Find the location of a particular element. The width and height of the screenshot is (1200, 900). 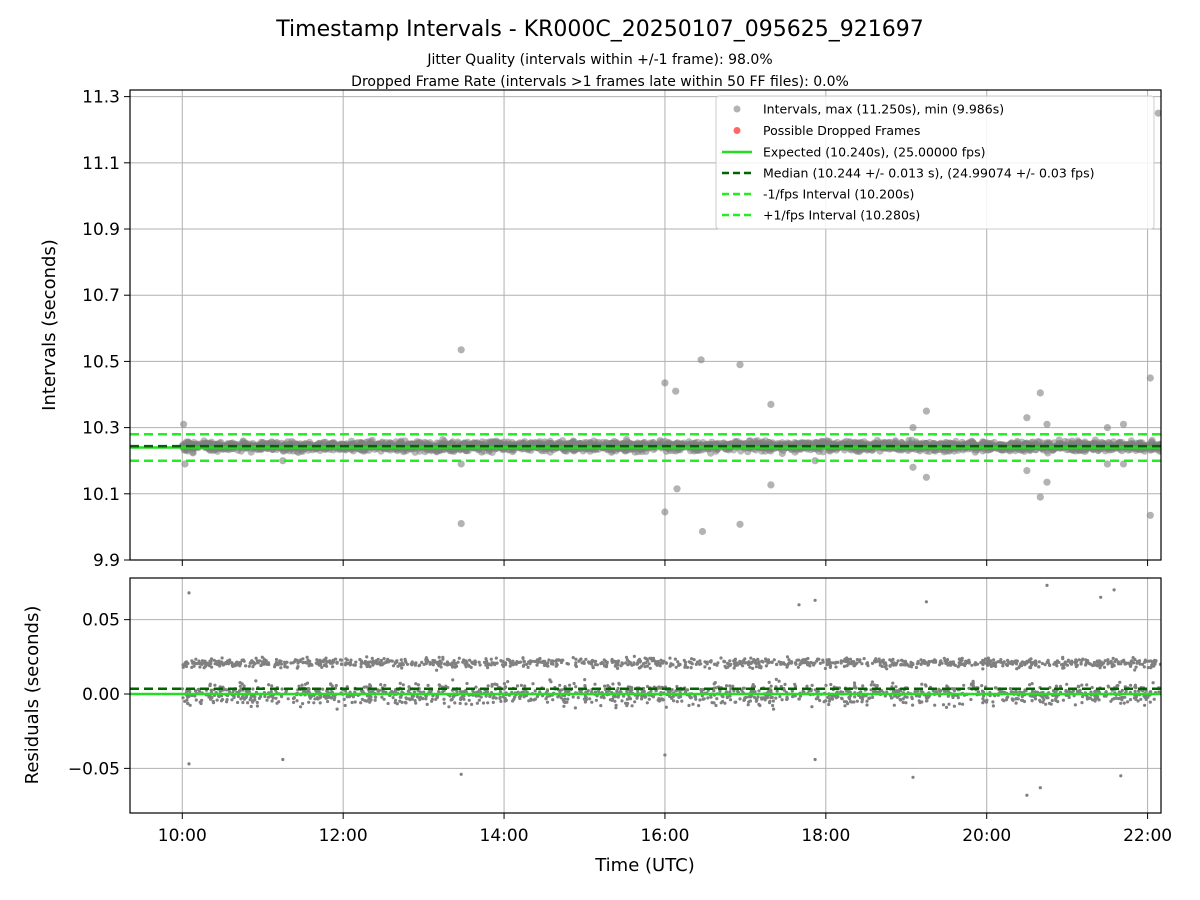

legend-label-upper: +1/fps Interval (10.280s) is located at coordinates (841, 215).